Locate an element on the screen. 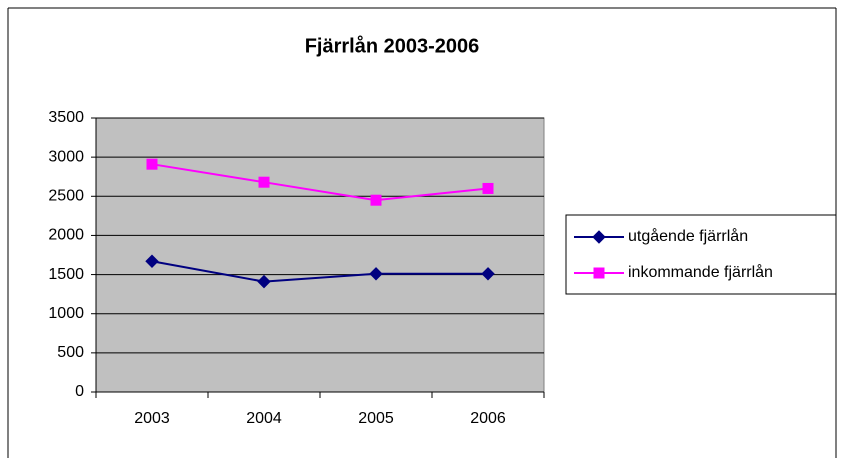 Image resolution: width=842 pixels, height=458 pixels. x-tick-label: 2003 is located at coordinates (152, 418).